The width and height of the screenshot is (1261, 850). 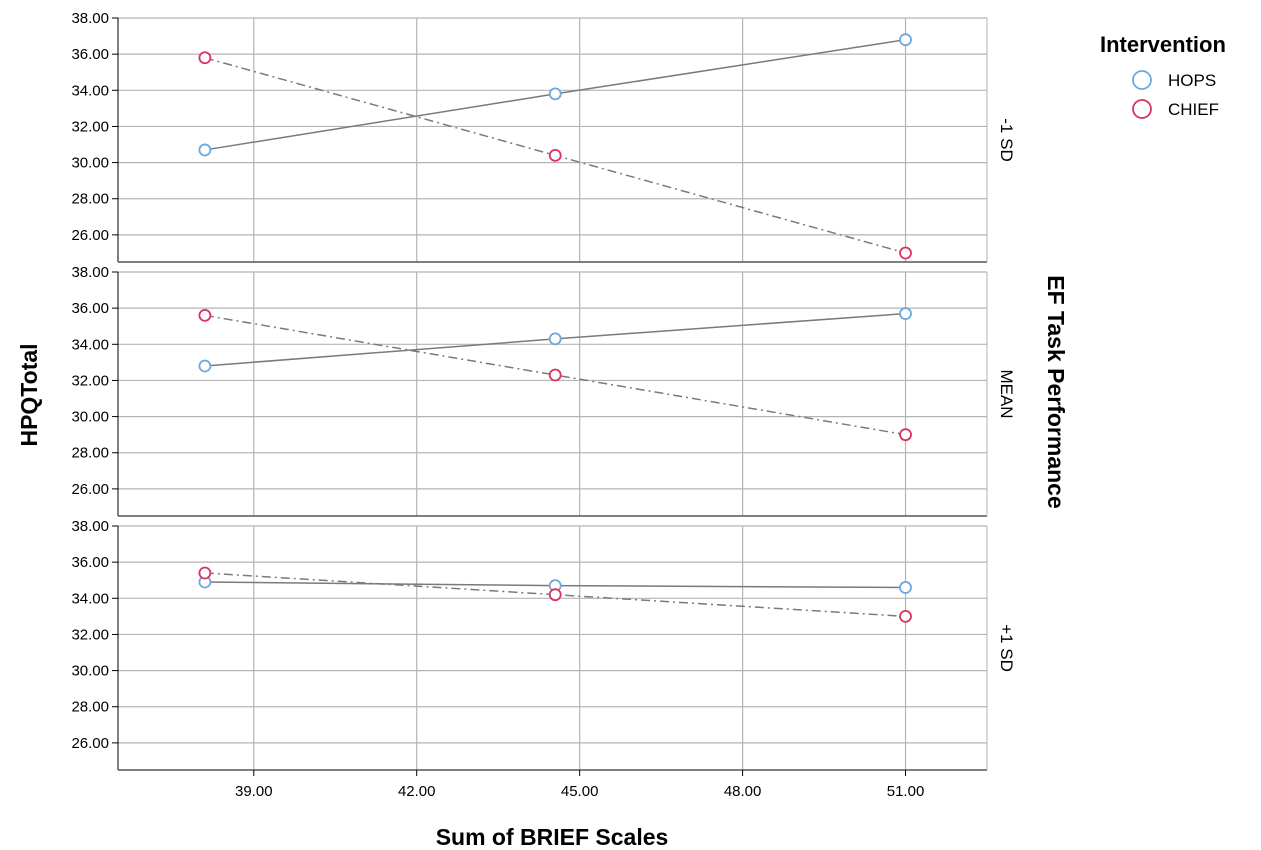 What do you see at coordinates (1163, 44) in the screenshot?
I see `legend-title: Intervention` at bounding box center [1163, 44].